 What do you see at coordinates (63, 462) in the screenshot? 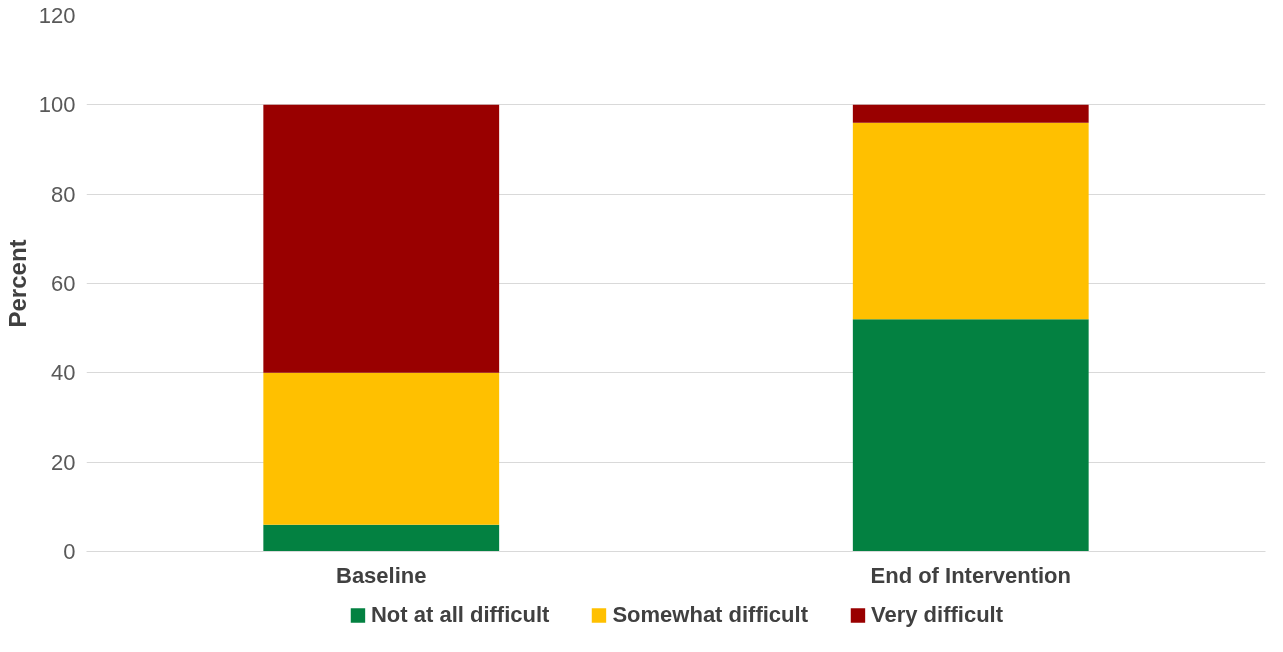
I see `y-tick-label: 20` at bounding box center [63, 462].